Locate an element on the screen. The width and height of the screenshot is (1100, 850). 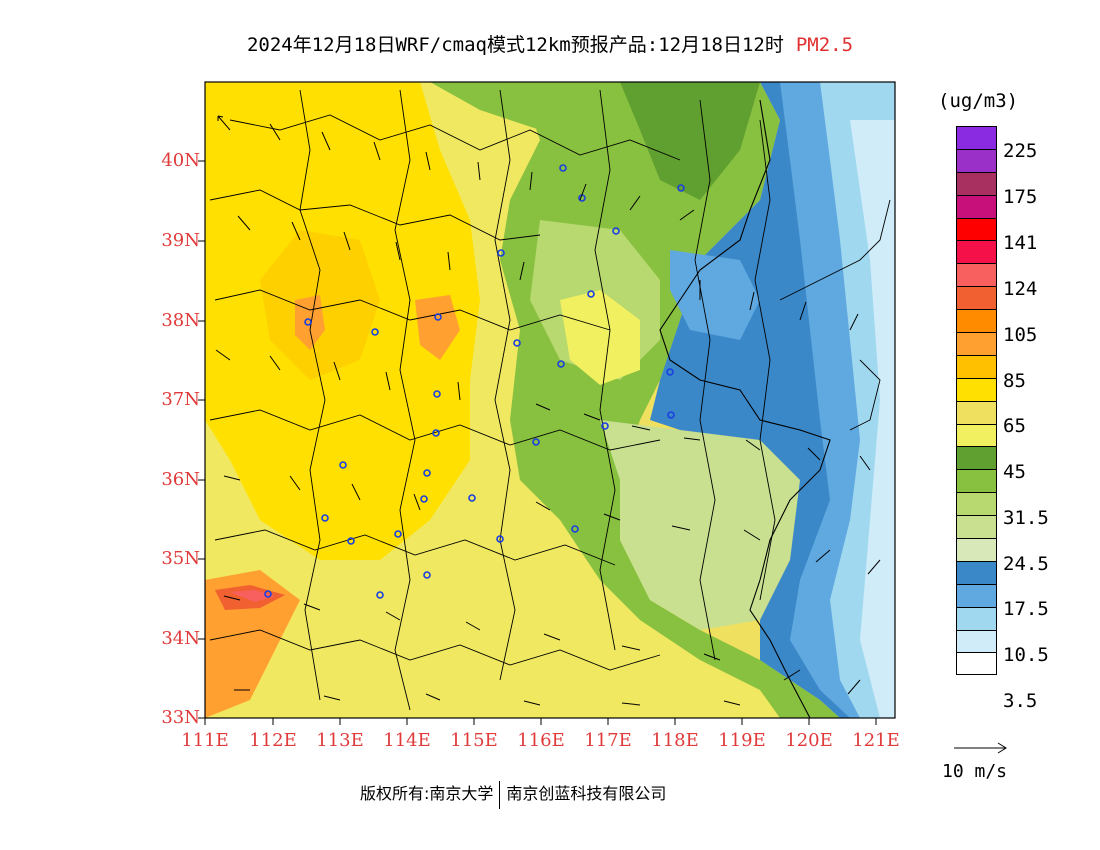
colorbar-label: 124 is located at coordinates (1020, 289).